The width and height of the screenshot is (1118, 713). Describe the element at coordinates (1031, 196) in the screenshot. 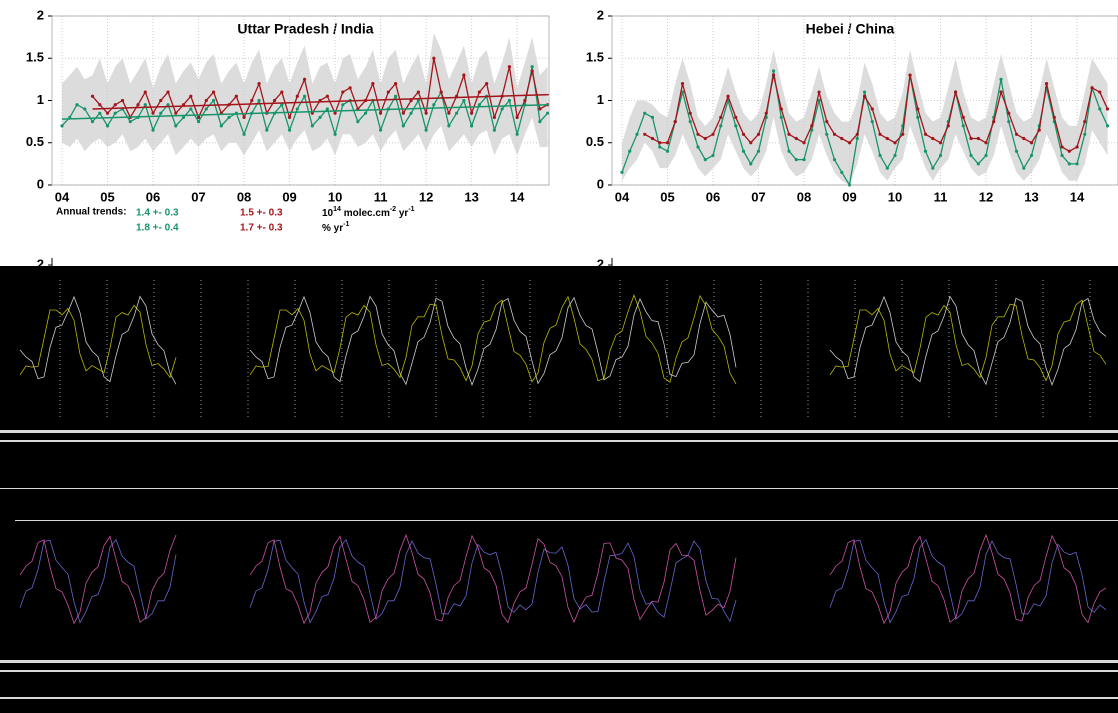

I see `x-tick-label: 13` at that location.